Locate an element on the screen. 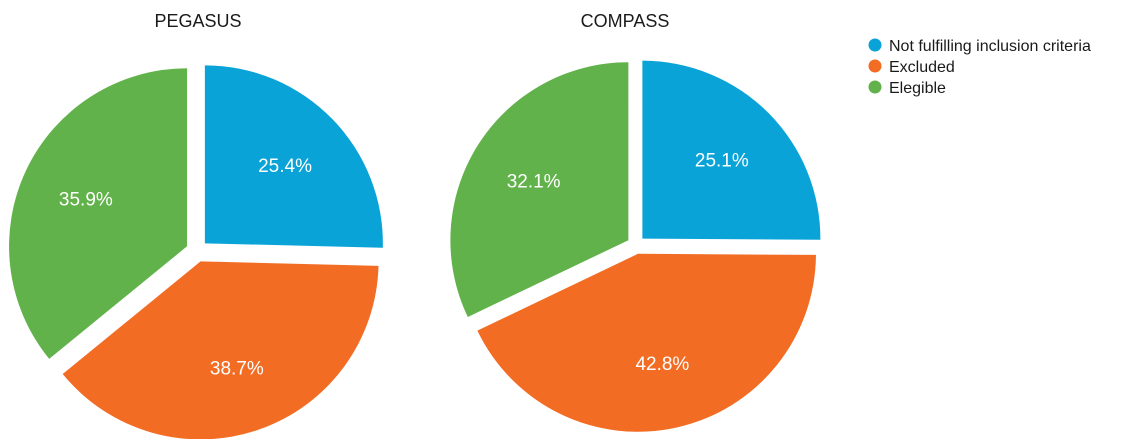  legend-marker-elegible is located at coordinates (875, 87).